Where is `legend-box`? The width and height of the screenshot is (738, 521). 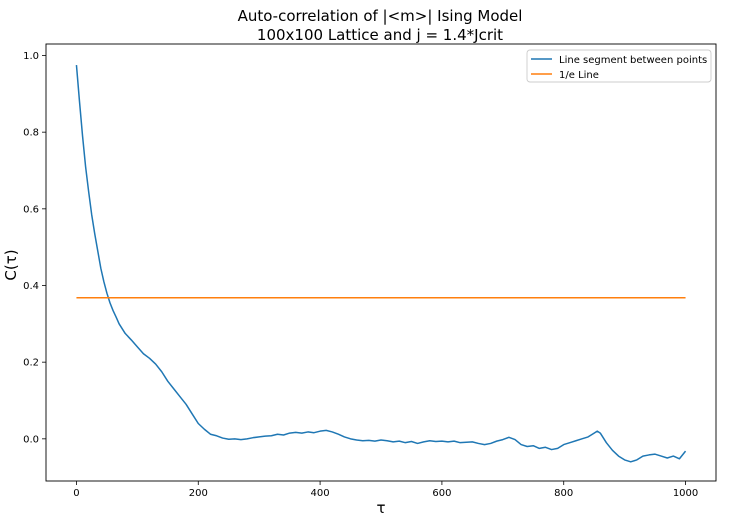 legend-box is located at coordinates (619, 66).